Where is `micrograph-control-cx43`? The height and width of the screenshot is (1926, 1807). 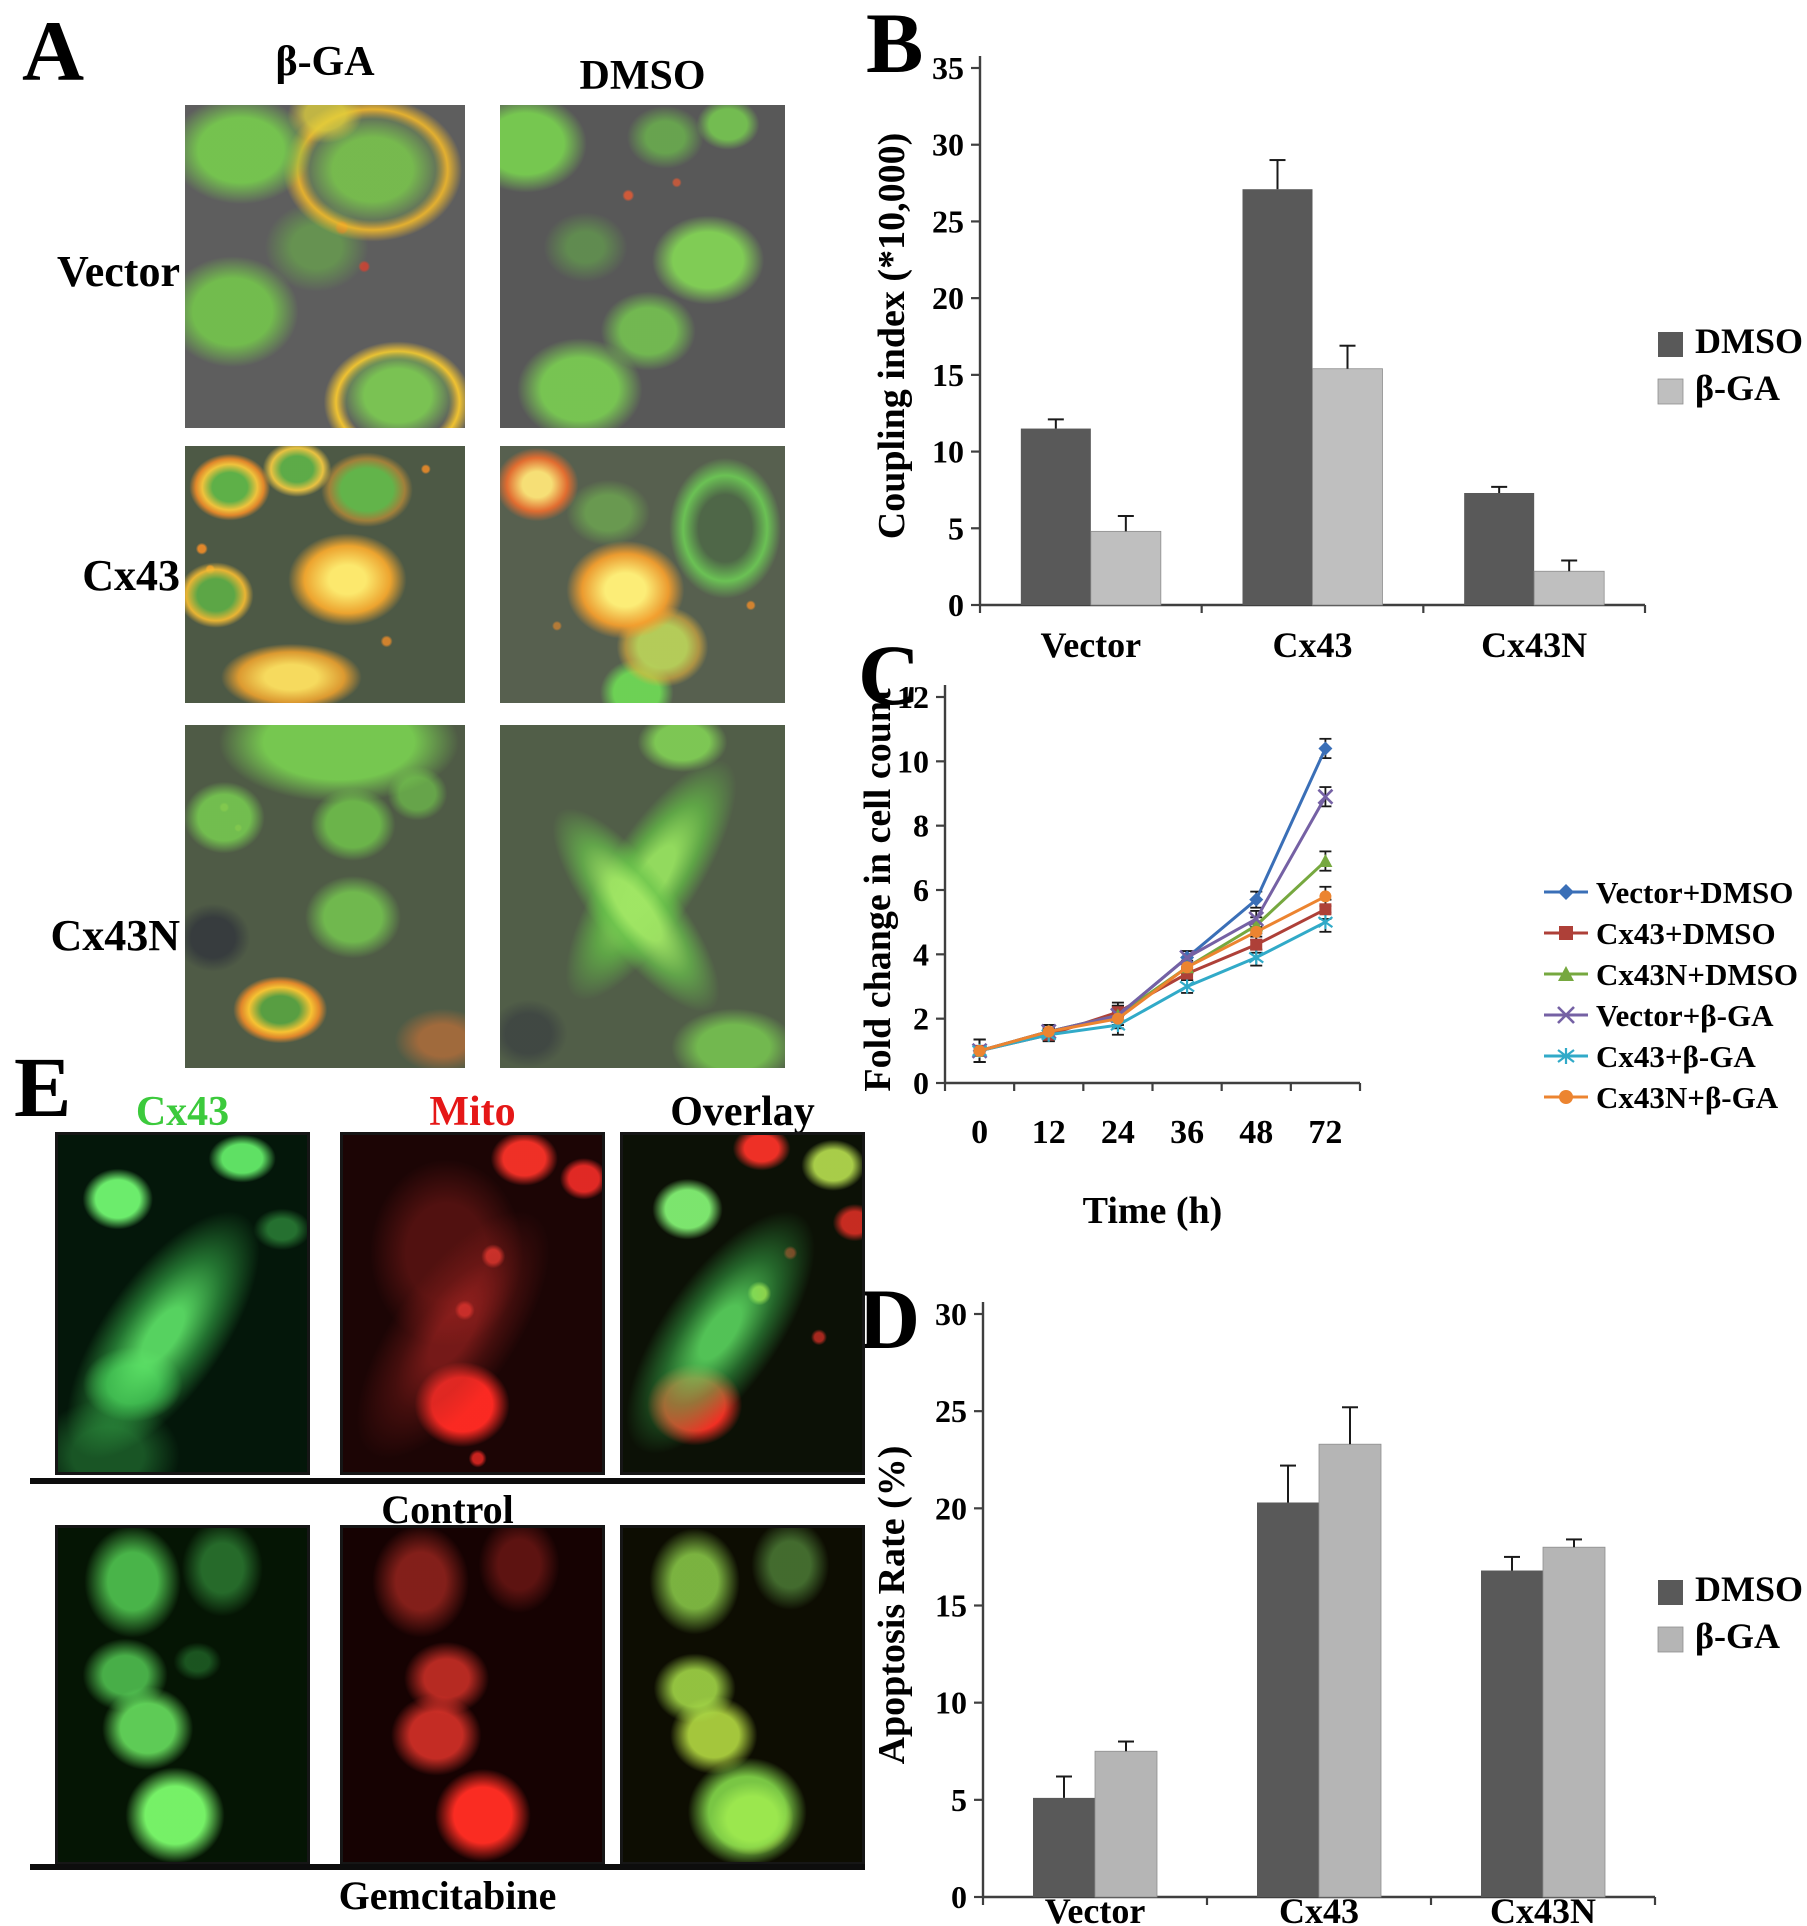
micrograph-control-cx43 is located at coordinates (182, 1303).